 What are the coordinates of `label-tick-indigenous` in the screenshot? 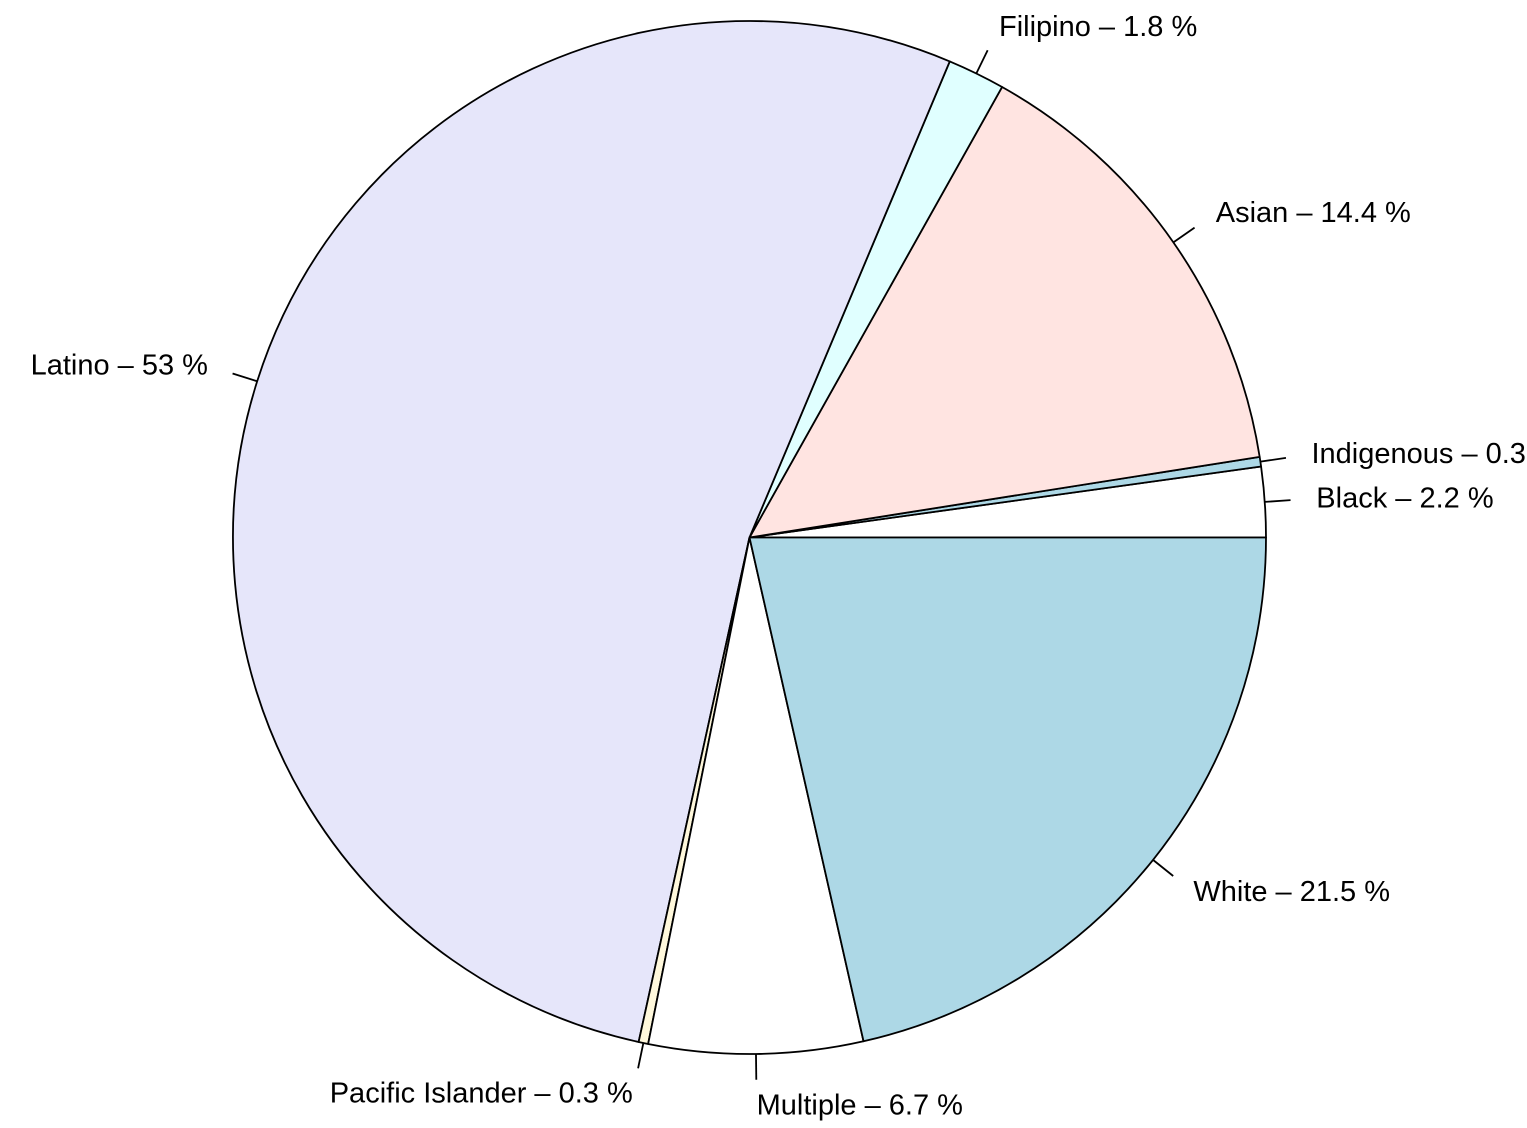 It's located at (1273, 459).